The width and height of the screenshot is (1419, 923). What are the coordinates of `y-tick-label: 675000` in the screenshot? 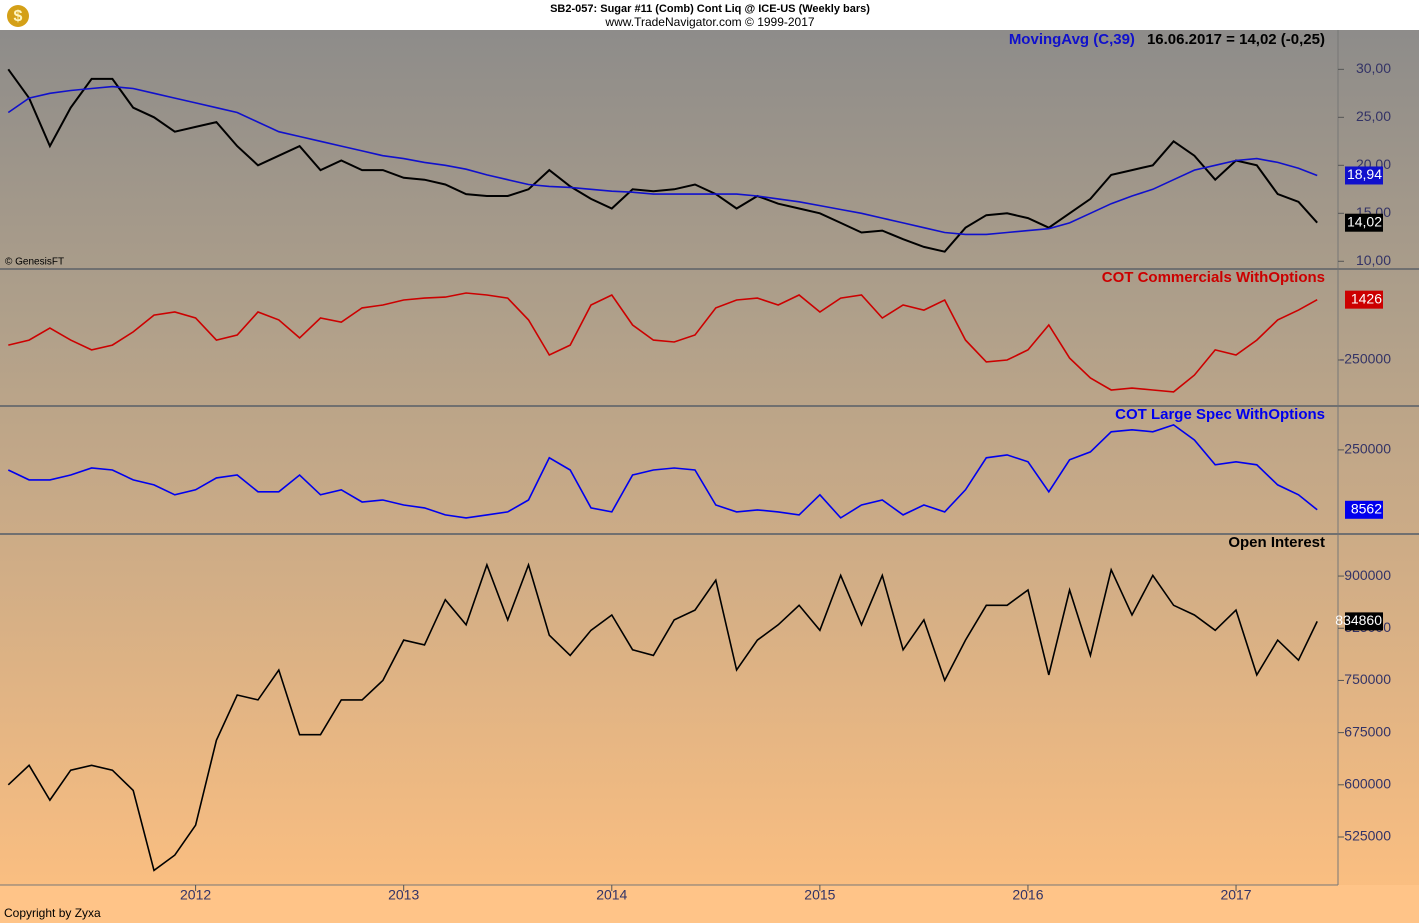 It's located at (1367, 731).